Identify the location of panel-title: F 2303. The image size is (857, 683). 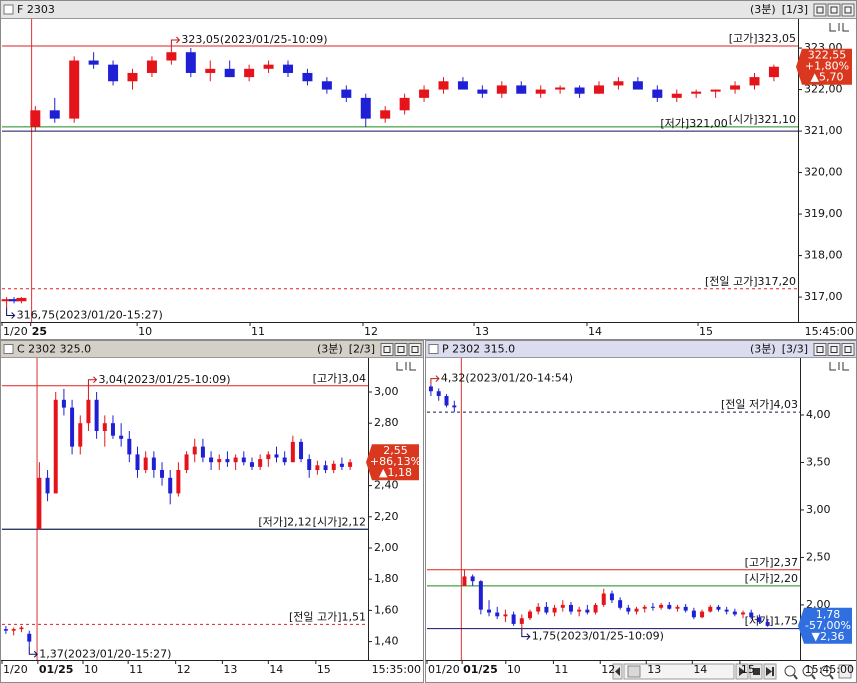
(36, 9).